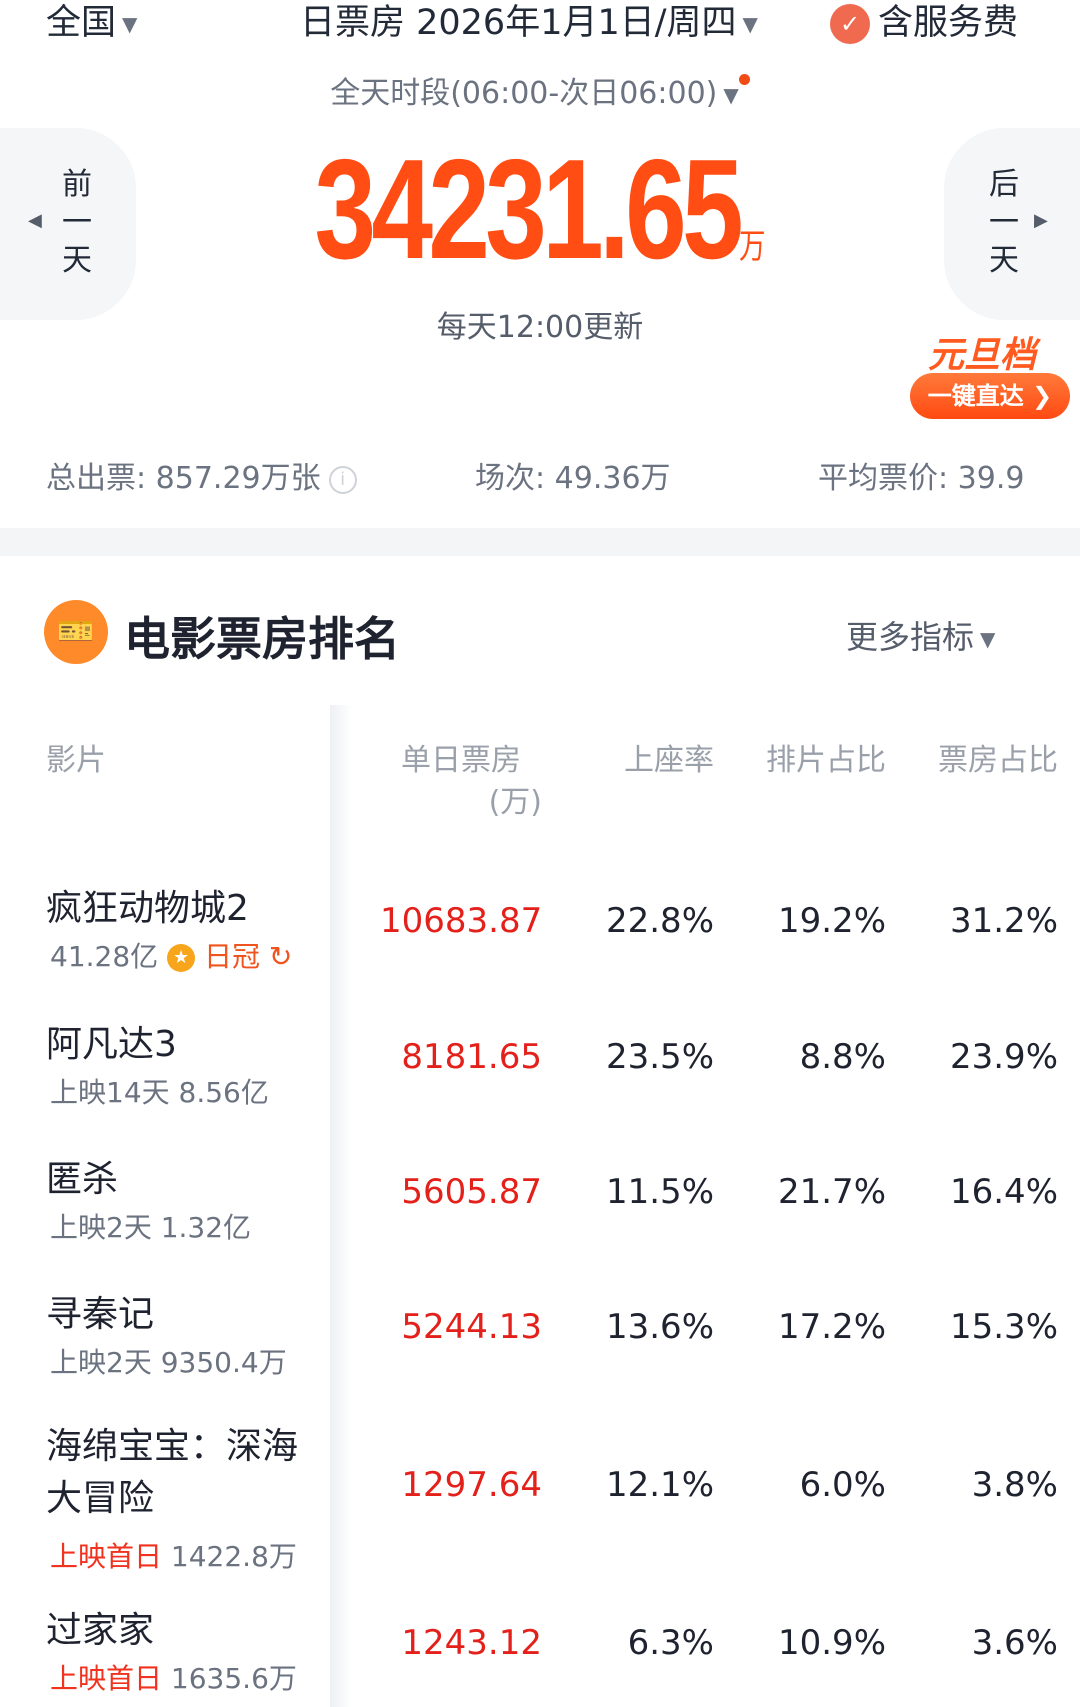 This screenshot has height=1707, width=1080. What do you see at coordinates (1003, 1327) in the screenshot?
I see `cell-share: 15.3%` at bounding box center [1003, 1327].